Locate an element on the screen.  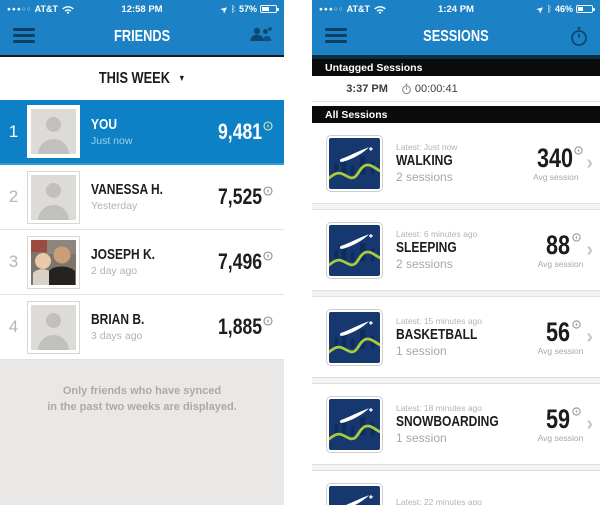
all-sessions-header: All Sessions is located at coordinates (456, 114).